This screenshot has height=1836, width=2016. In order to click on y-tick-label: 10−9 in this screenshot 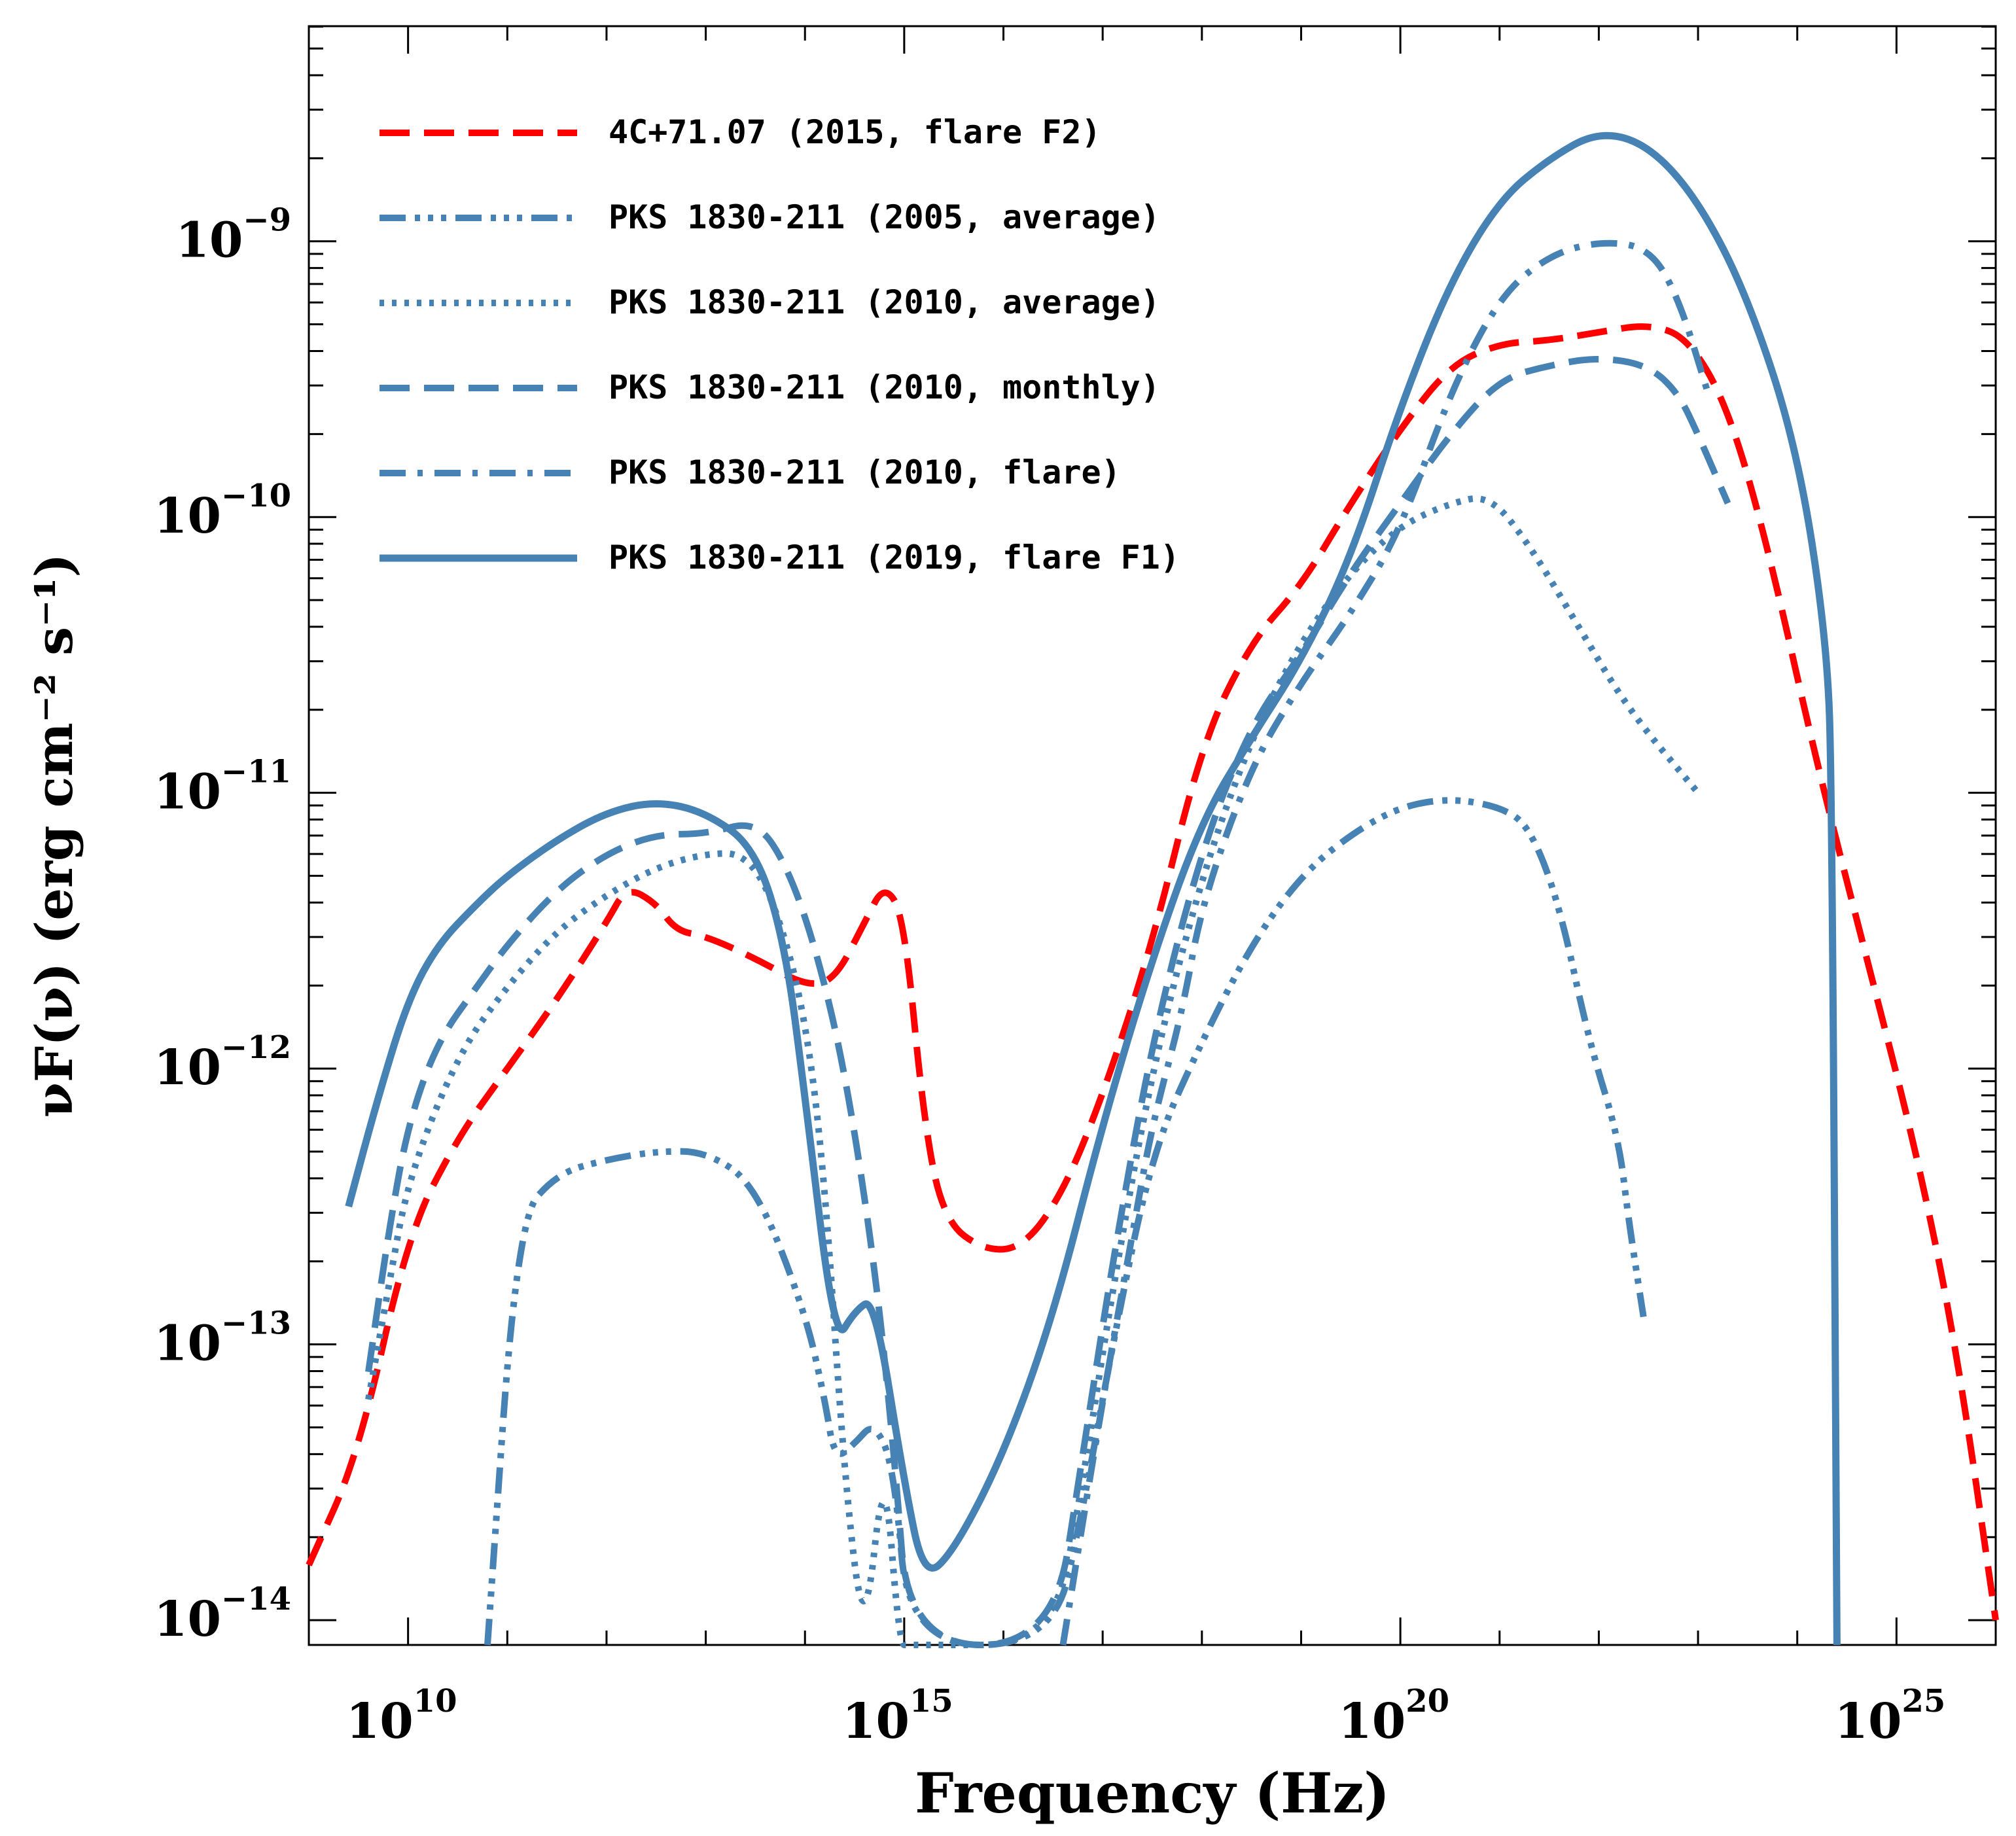, I will do `click(233, 236)`.